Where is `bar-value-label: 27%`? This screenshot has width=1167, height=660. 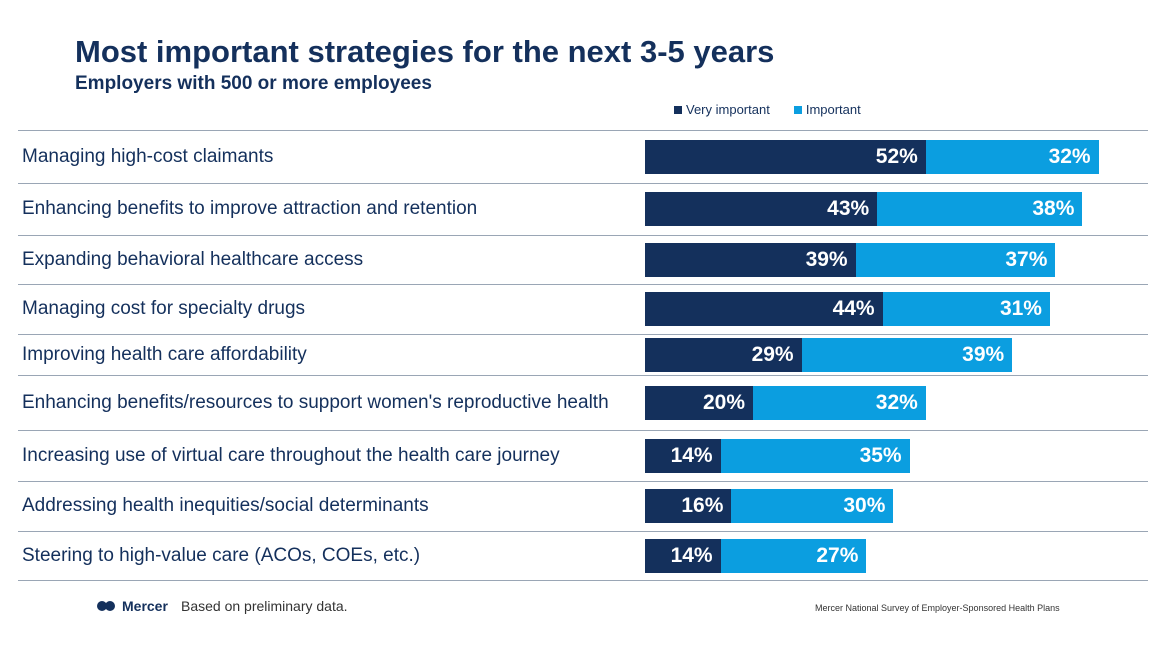 bar-value-label: 27% is located at coordinates (837, 555).